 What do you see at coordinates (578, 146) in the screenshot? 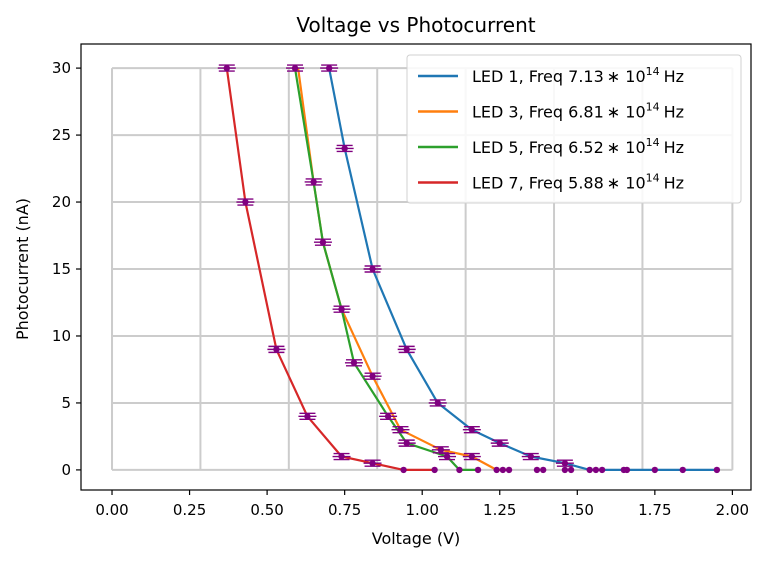
I see `legend-label-3: LED 5, Freq 6.52 ∗ 1014 Hz` at bounding box center [578, 146].